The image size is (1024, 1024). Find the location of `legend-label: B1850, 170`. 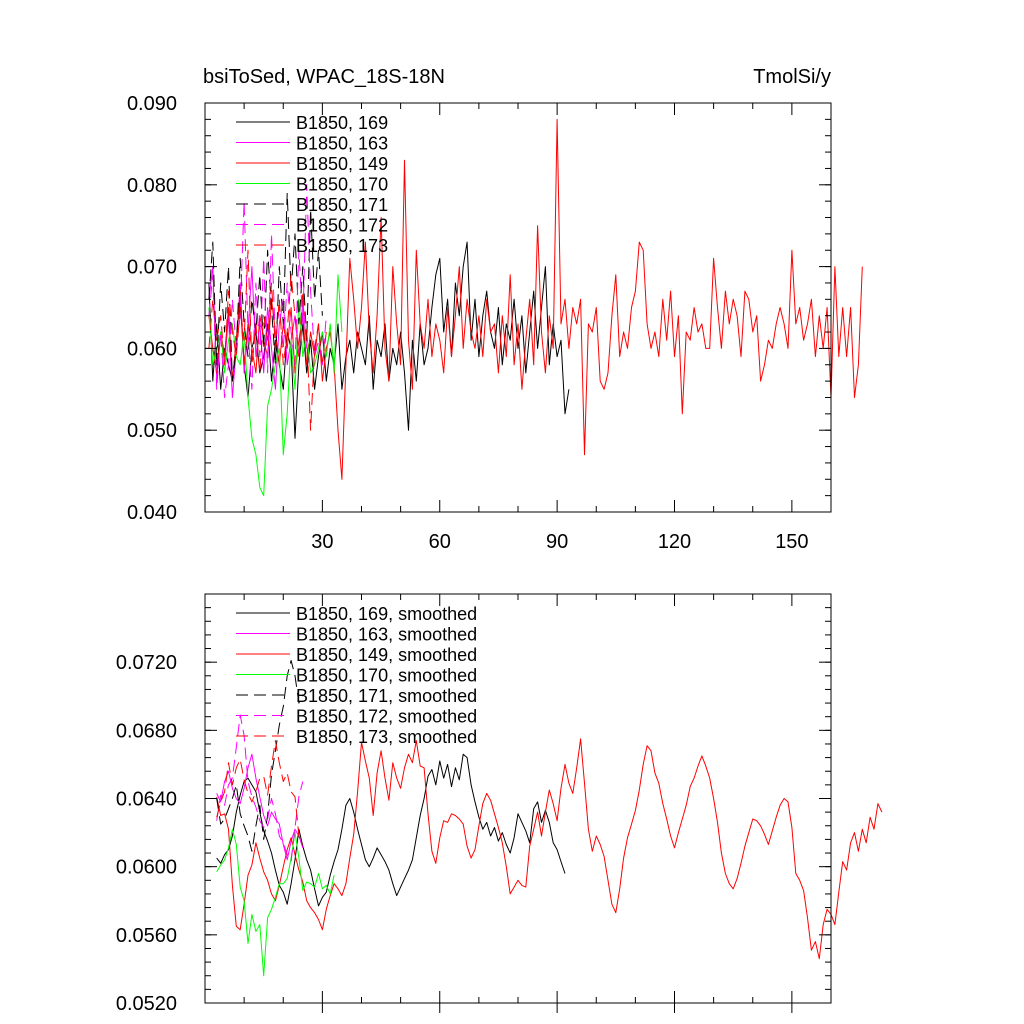

legend-label: B1850, 170 is located at coordinates (342, 185).